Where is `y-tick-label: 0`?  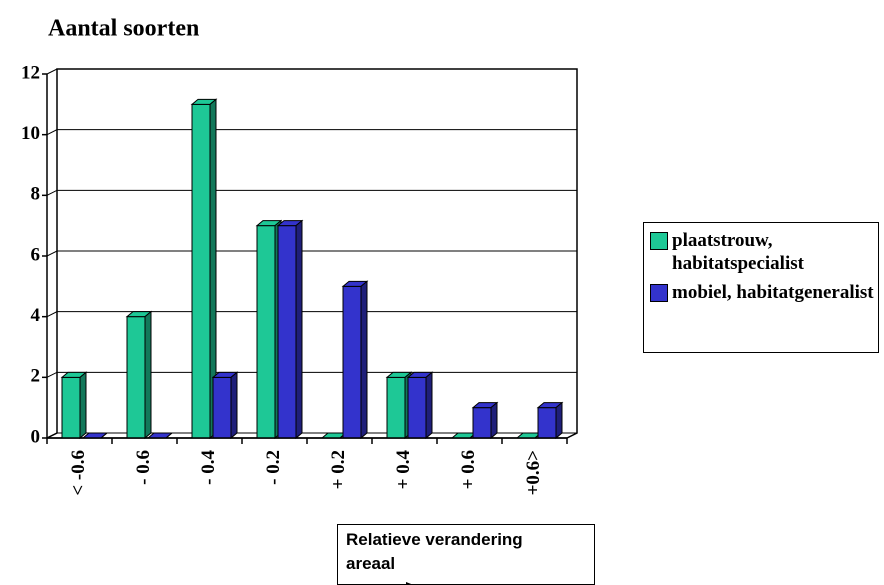
y-tick-label: 0 is located at coordinates (36, 436).